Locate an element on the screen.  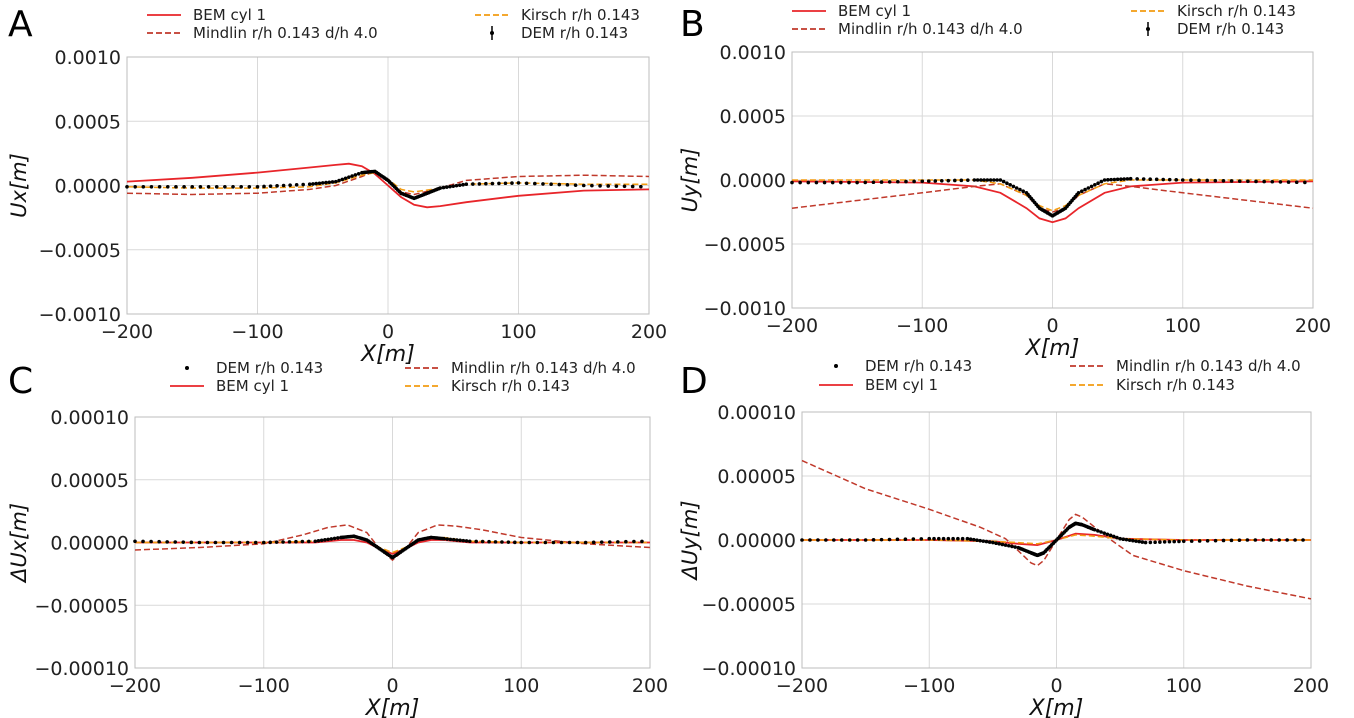
legend-entry: Kirsch r/h 0.143 is located at coordinates (557, 15).